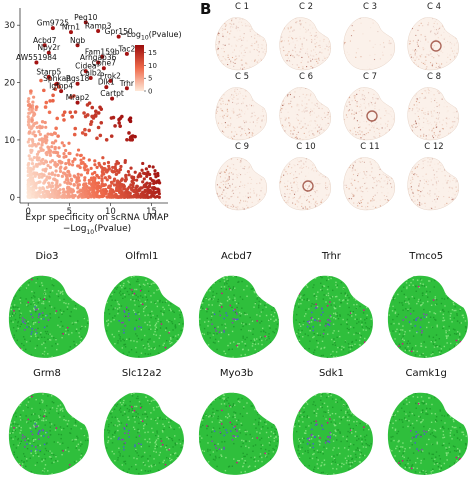 Image resolution: width=474 pixels, height=481 pixels. What do you see at coordinates (49, 47) in the screenshot?
I see `gene-point-label: Npy2r` at bounding box center [49, 47].